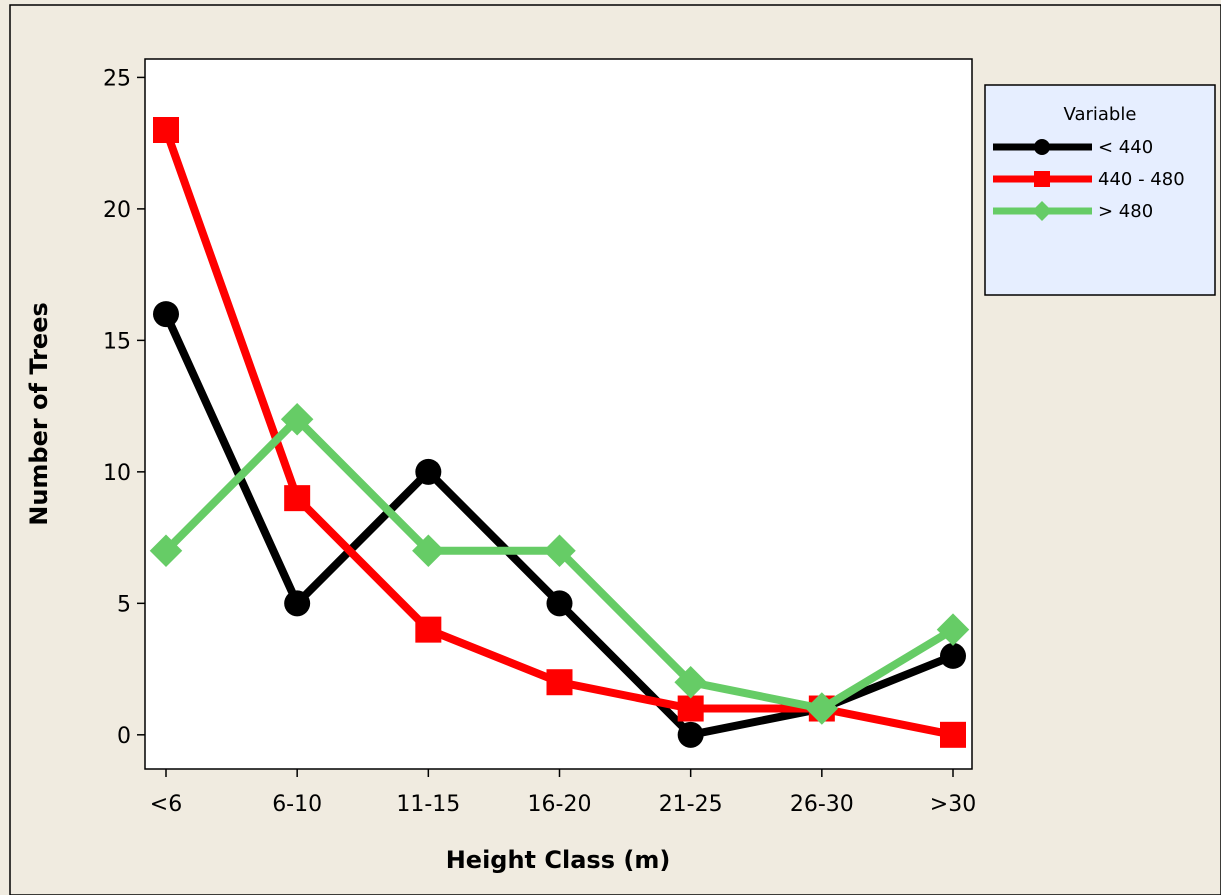 This screenshot has width=1221, height=895. I want to click on legend-title: Variable, so click(1100, 114).